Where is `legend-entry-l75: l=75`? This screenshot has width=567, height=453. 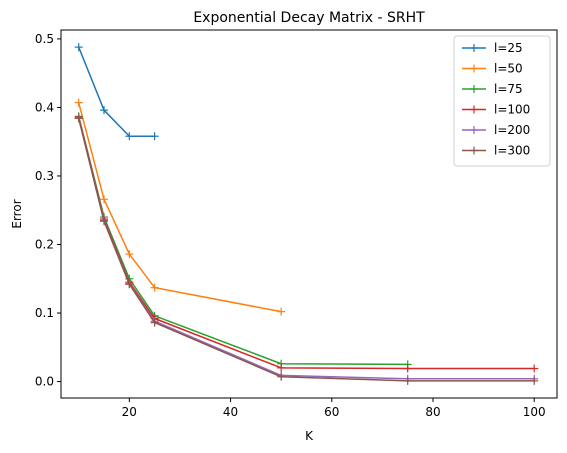
legend-entry-l75: l=75 is located at coordinates (492, 89).